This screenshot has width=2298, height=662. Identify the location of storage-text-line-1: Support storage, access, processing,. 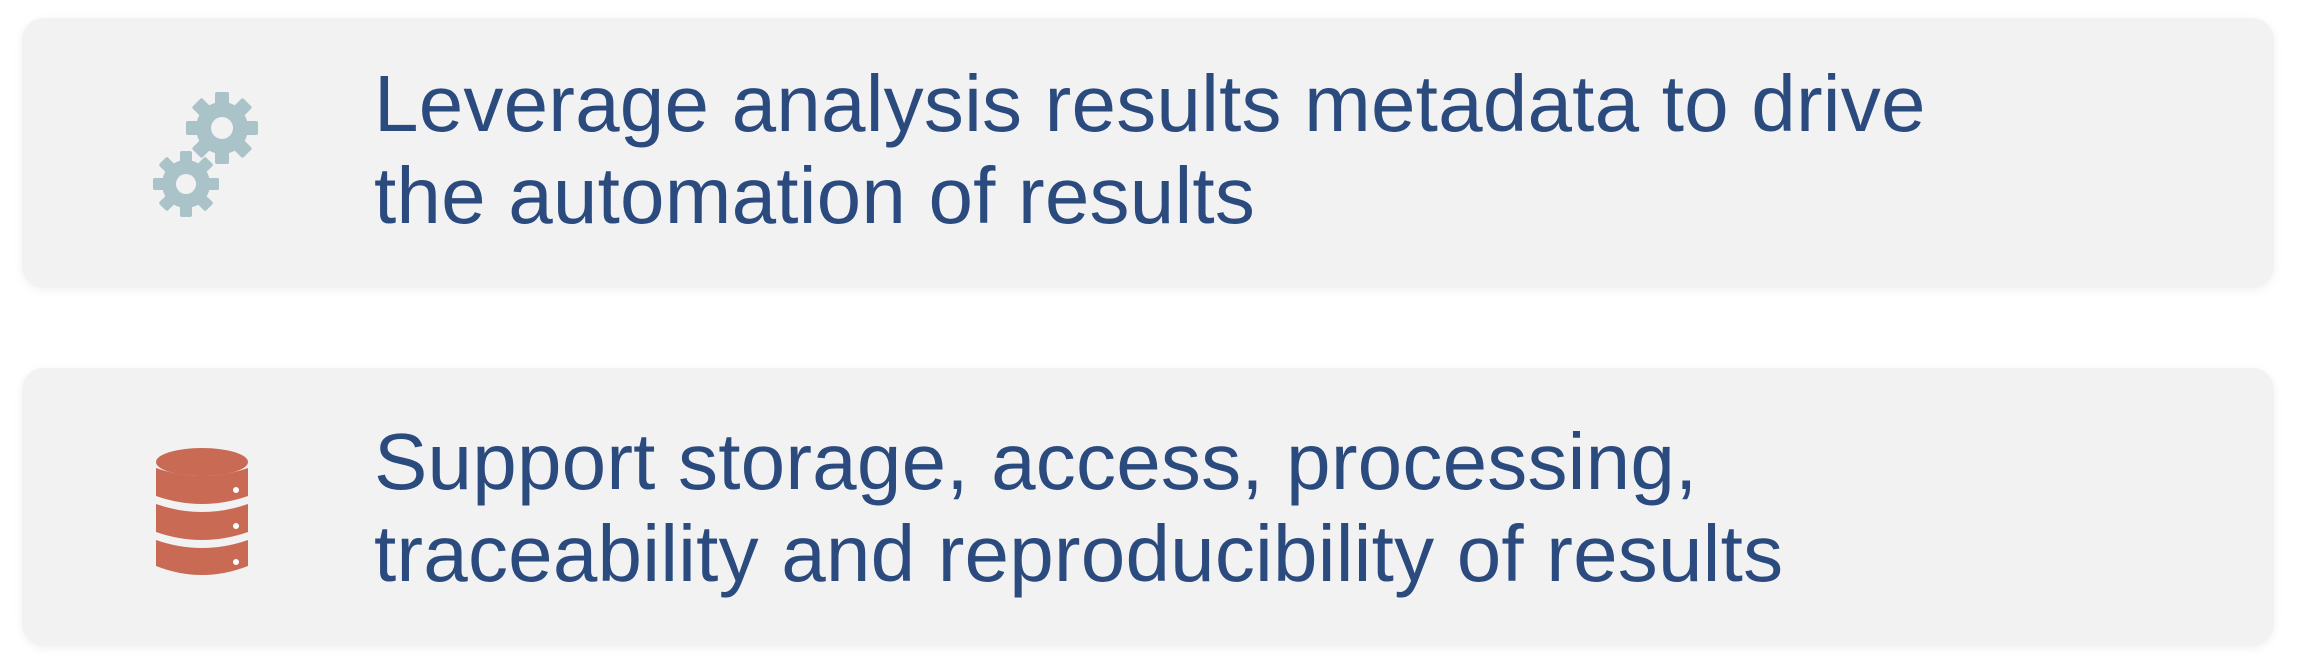
(1036, 461).